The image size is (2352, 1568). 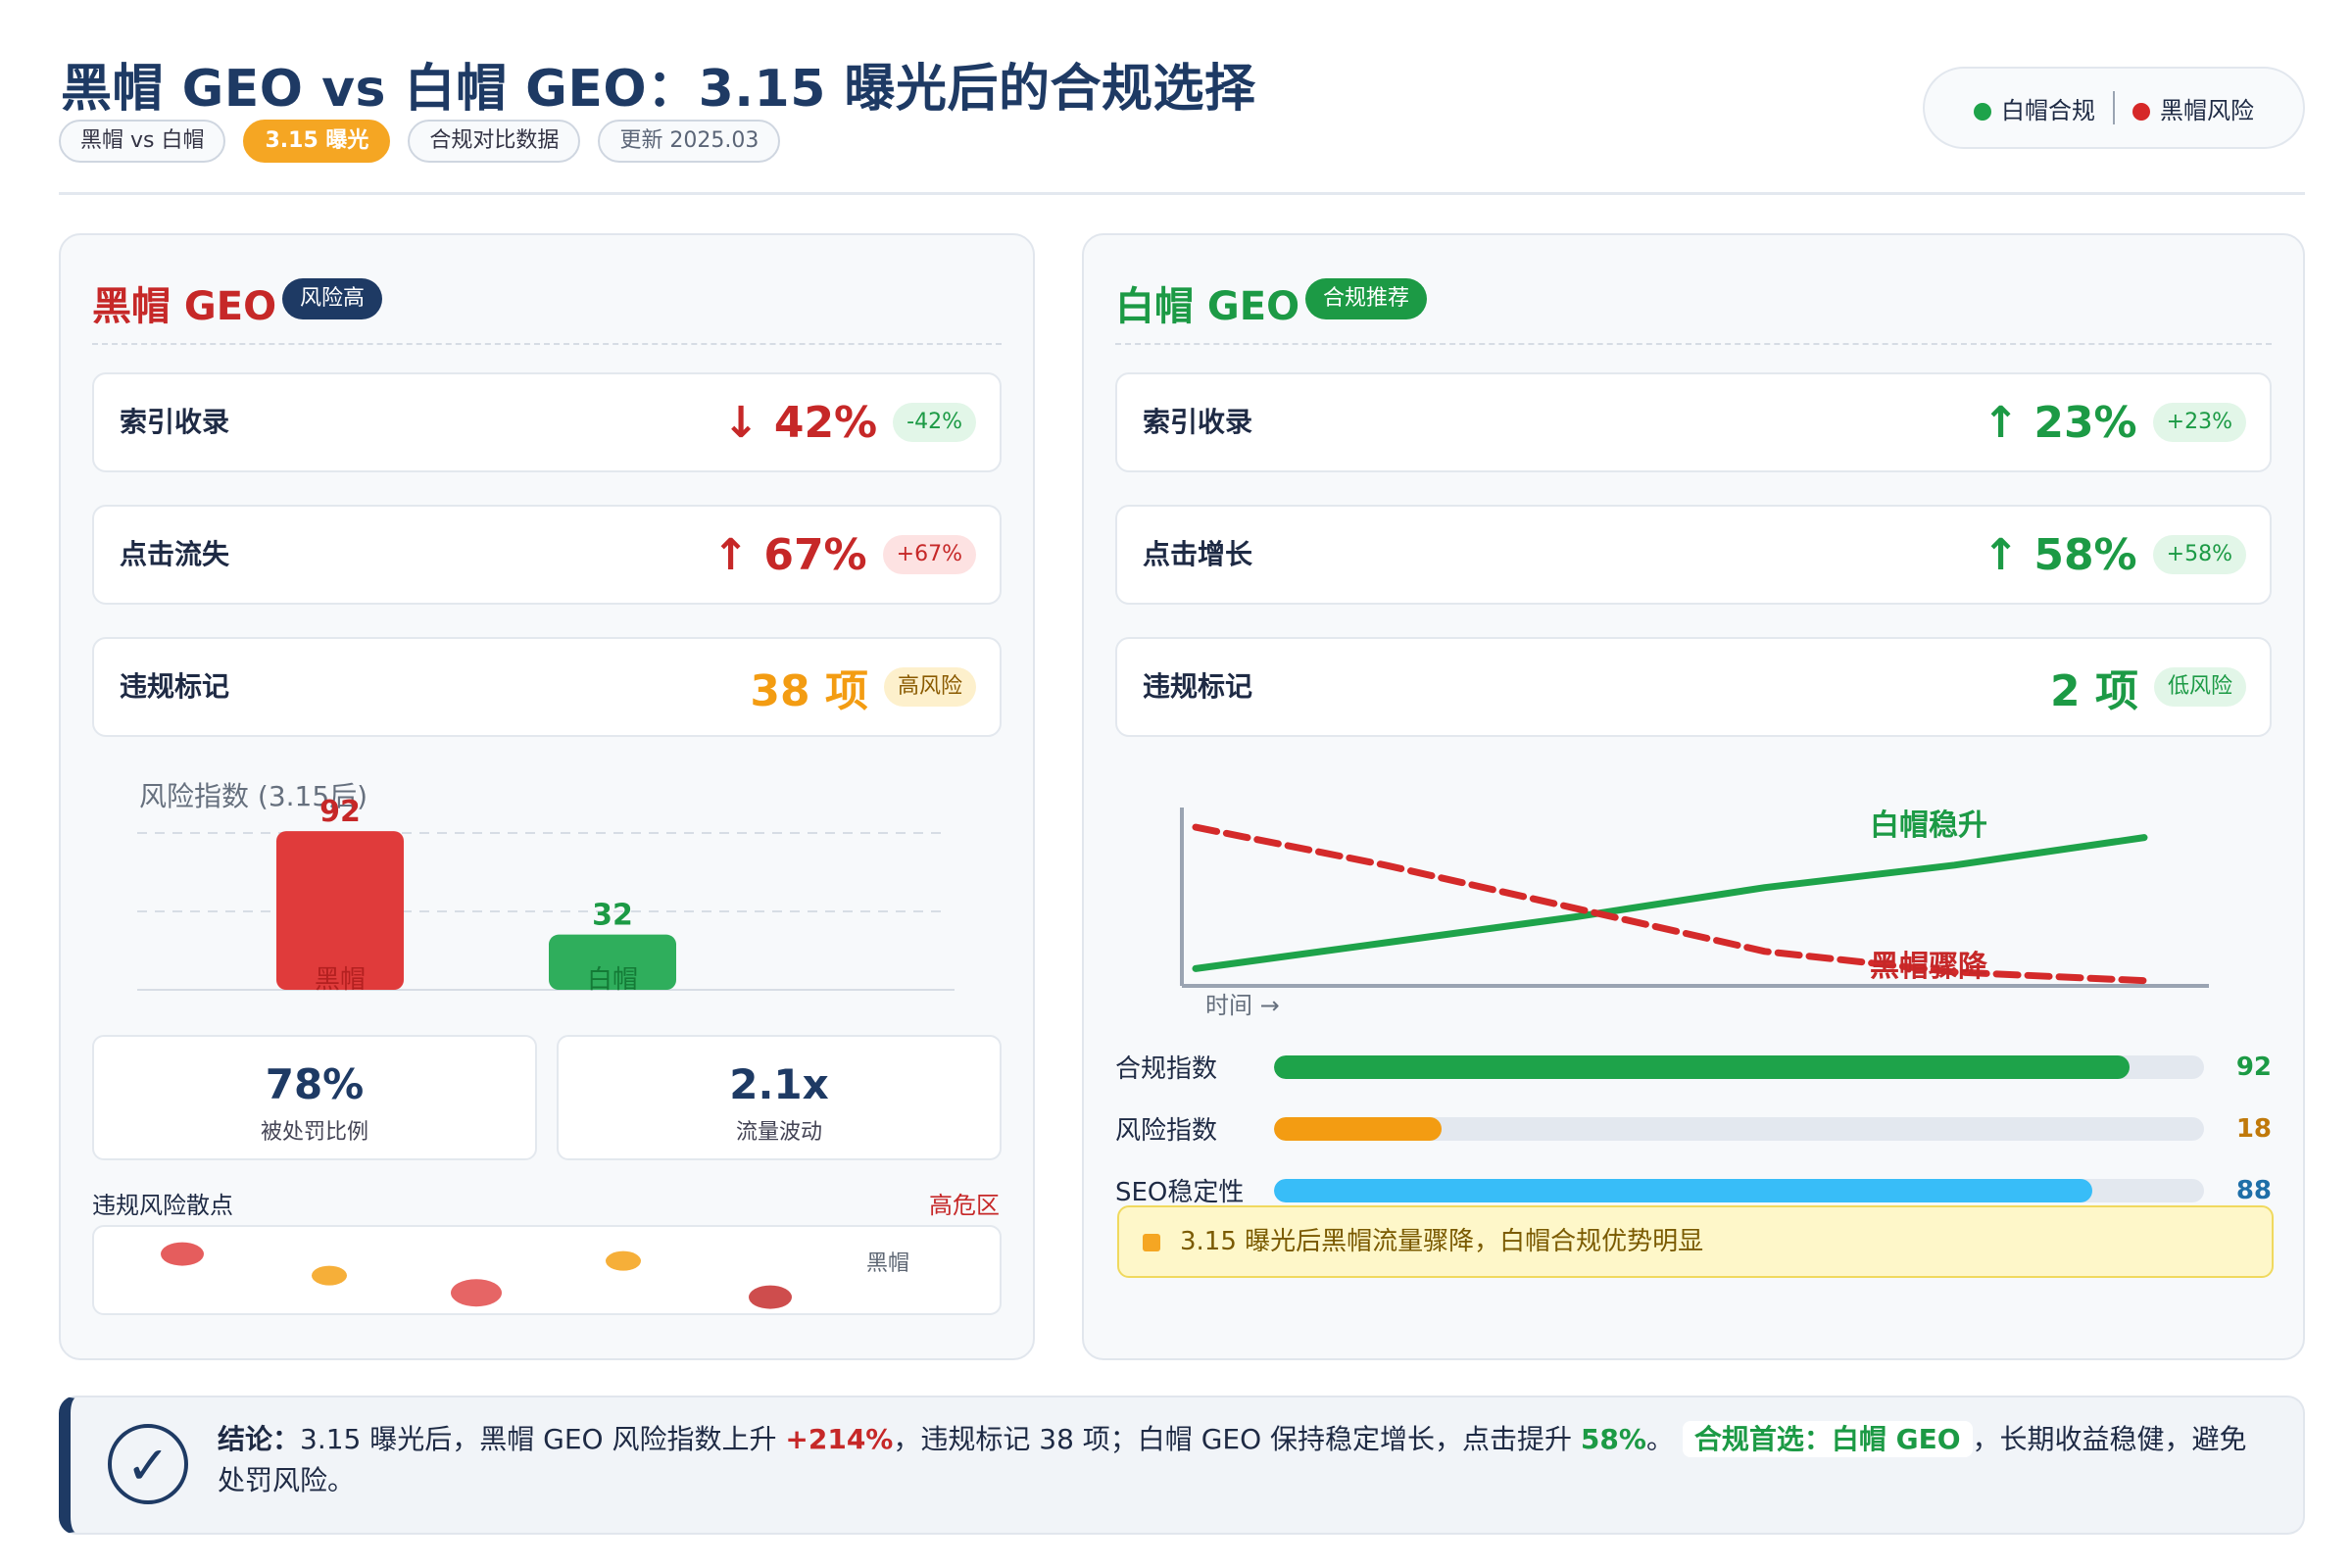 What do you see at coordinates (142, 141) in the screenshot?
I see `tag-compare: 黑帽 vs 白帽` at bounding box center [142, 141].